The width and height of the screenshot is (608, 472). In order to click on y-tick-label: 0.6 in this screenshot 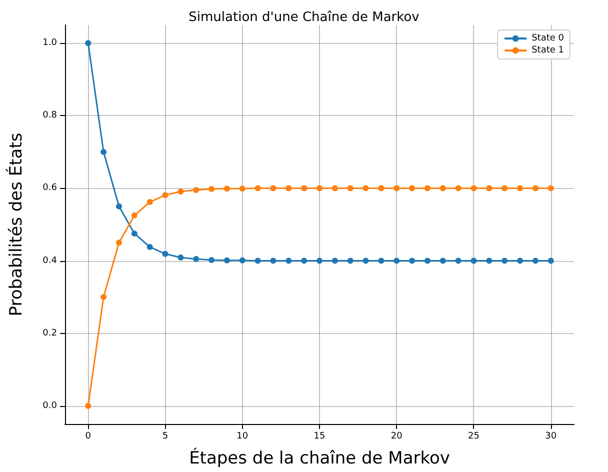, I will do `click(50, 188)`.